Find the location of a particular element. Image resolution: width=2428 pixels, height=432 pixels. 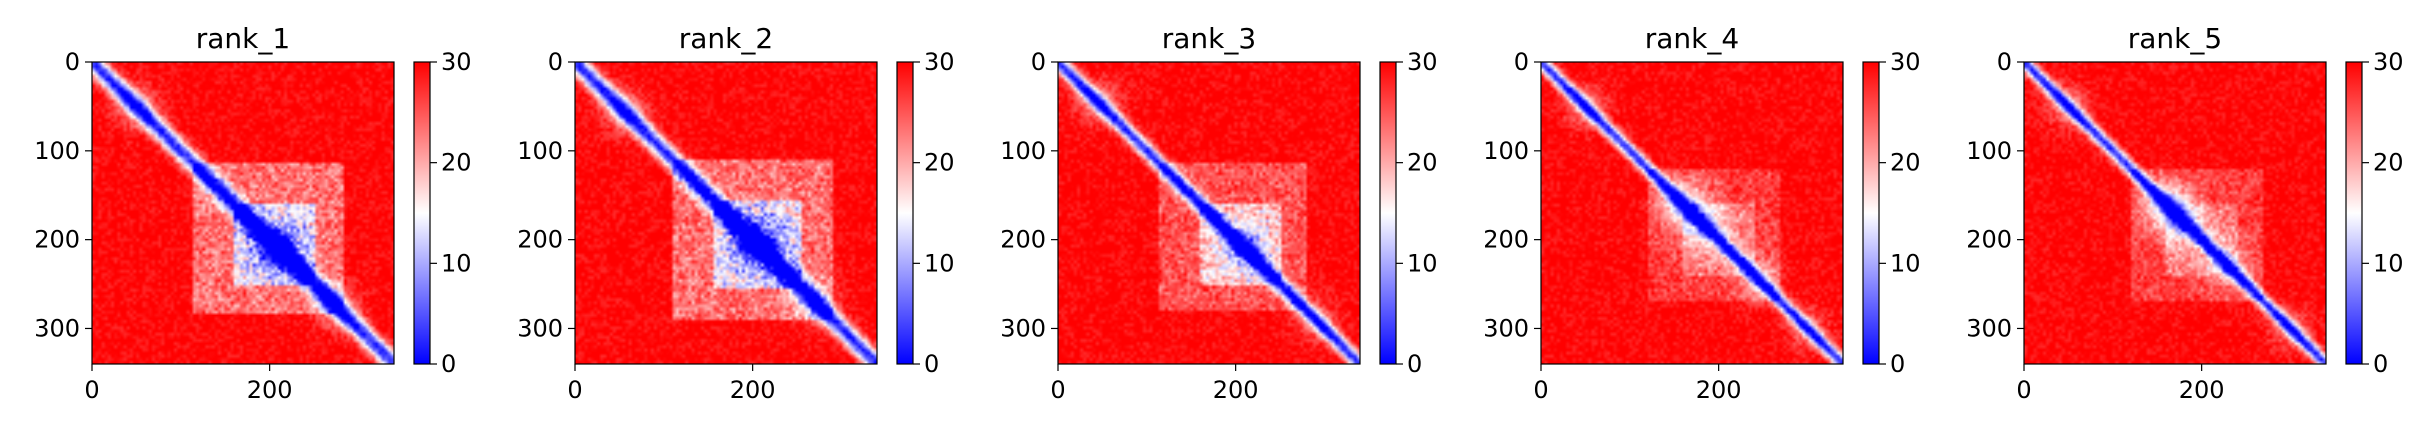

panel-title: rank_4 is located at coordinates (1692, 38).